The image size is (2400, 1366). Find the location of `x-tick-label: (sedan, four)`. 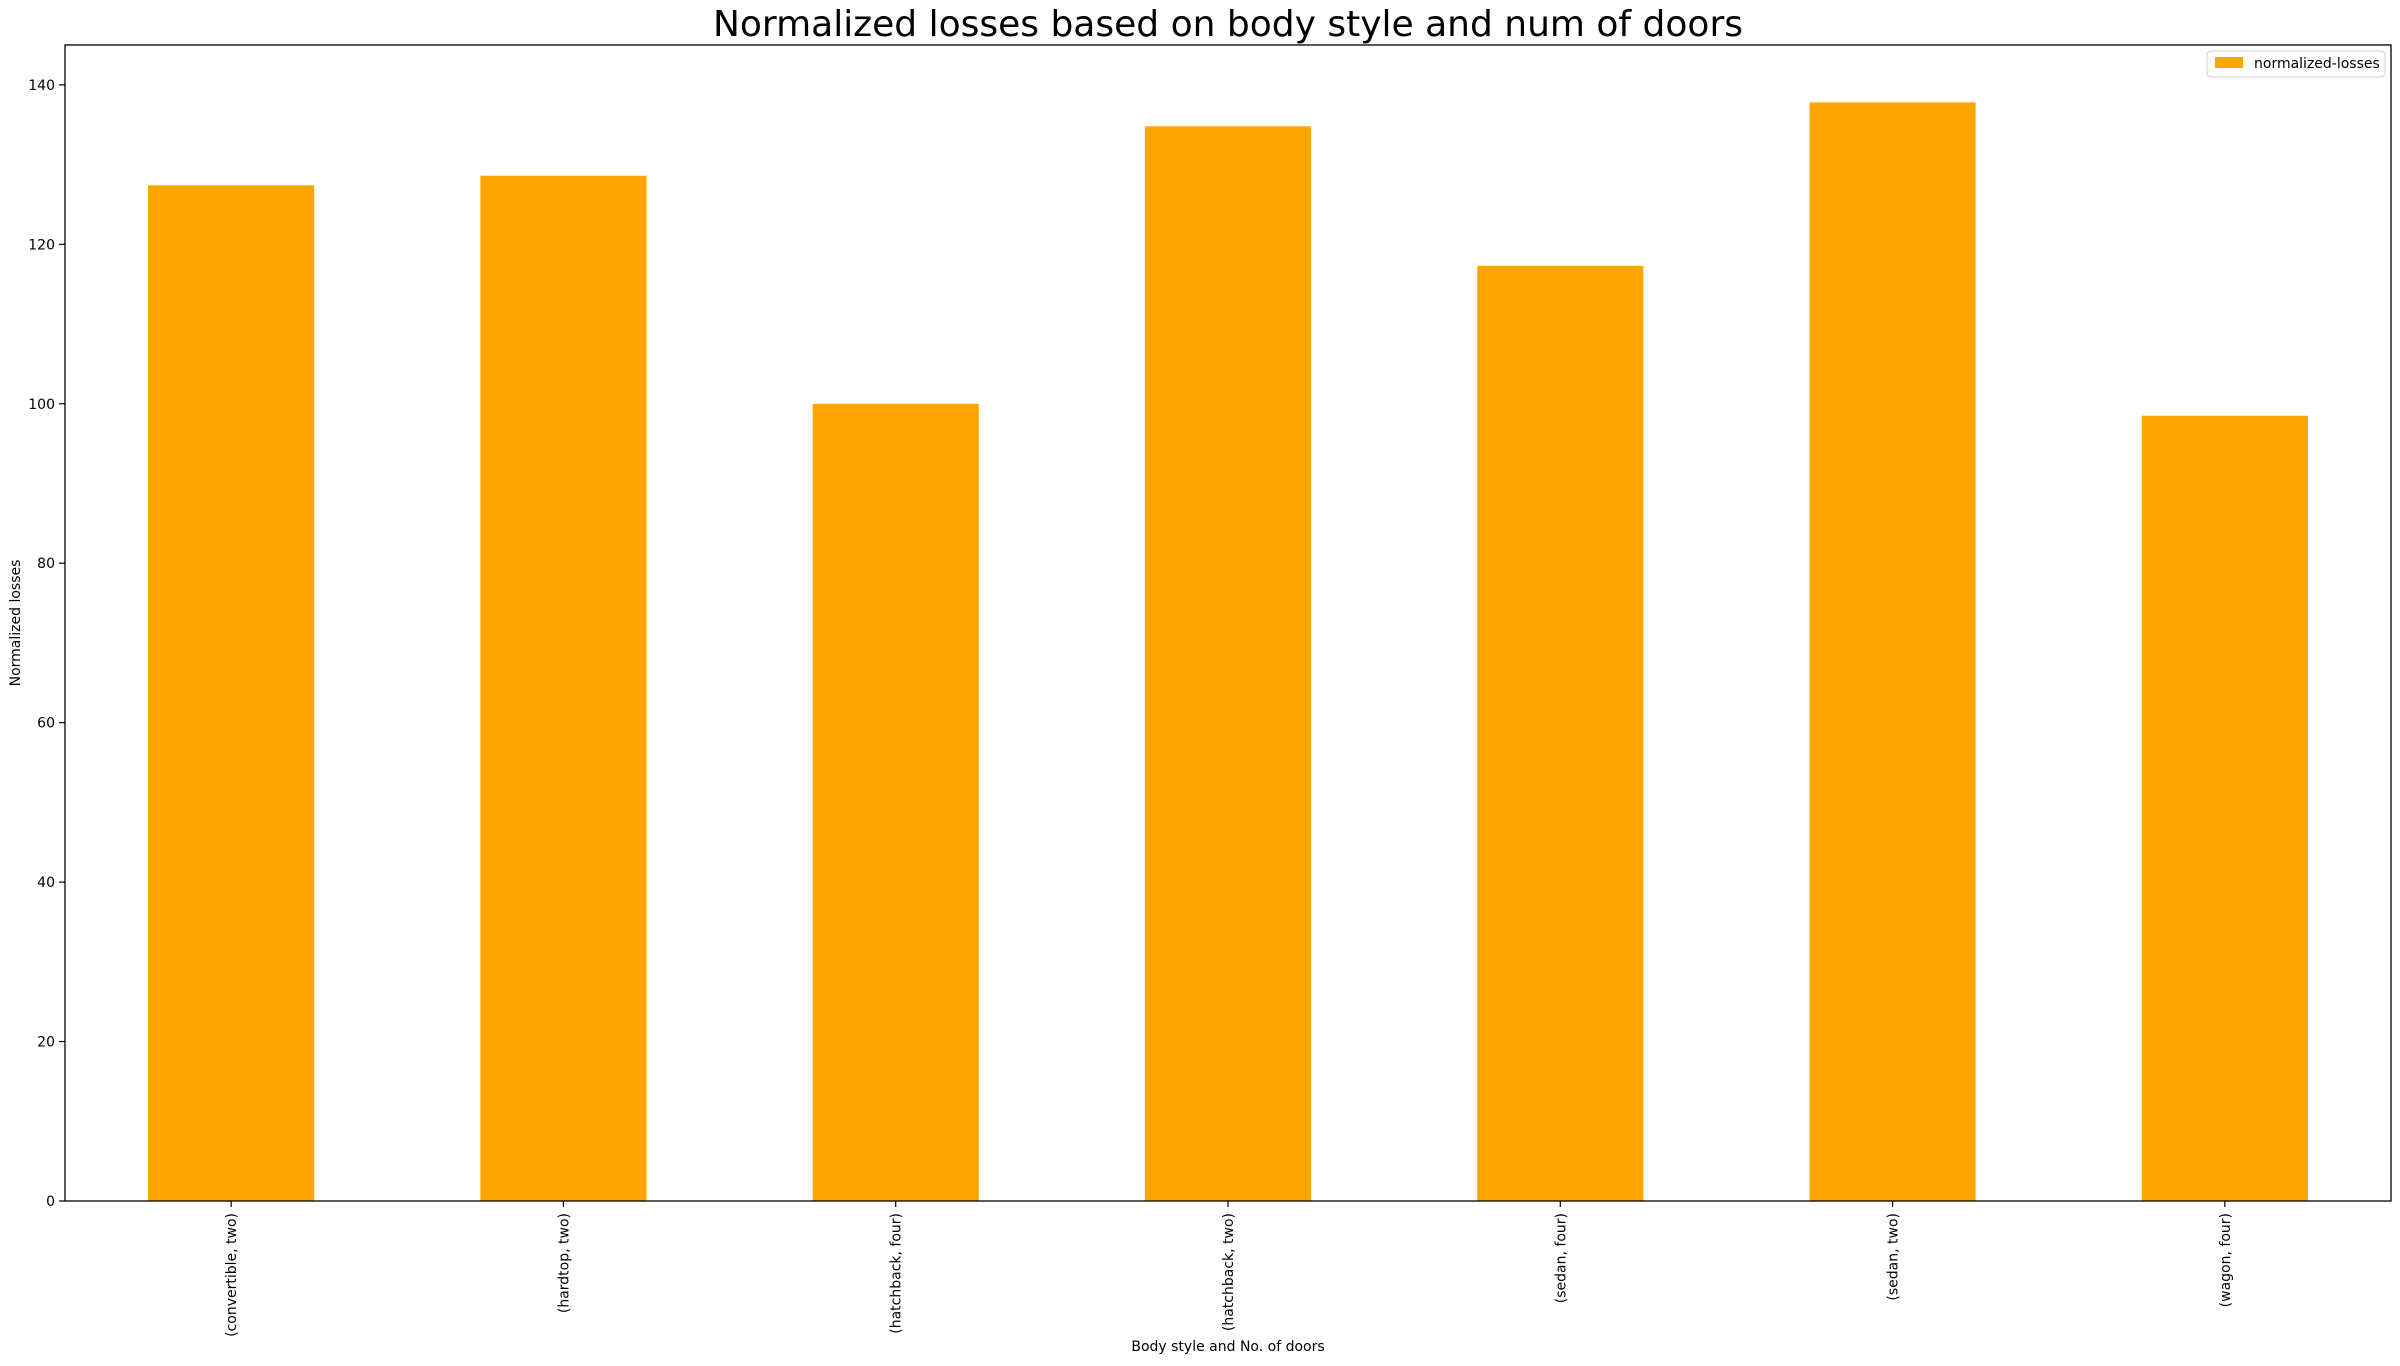

x-tick-label: (sedan, four) is located at coordinates (1561, 1258).